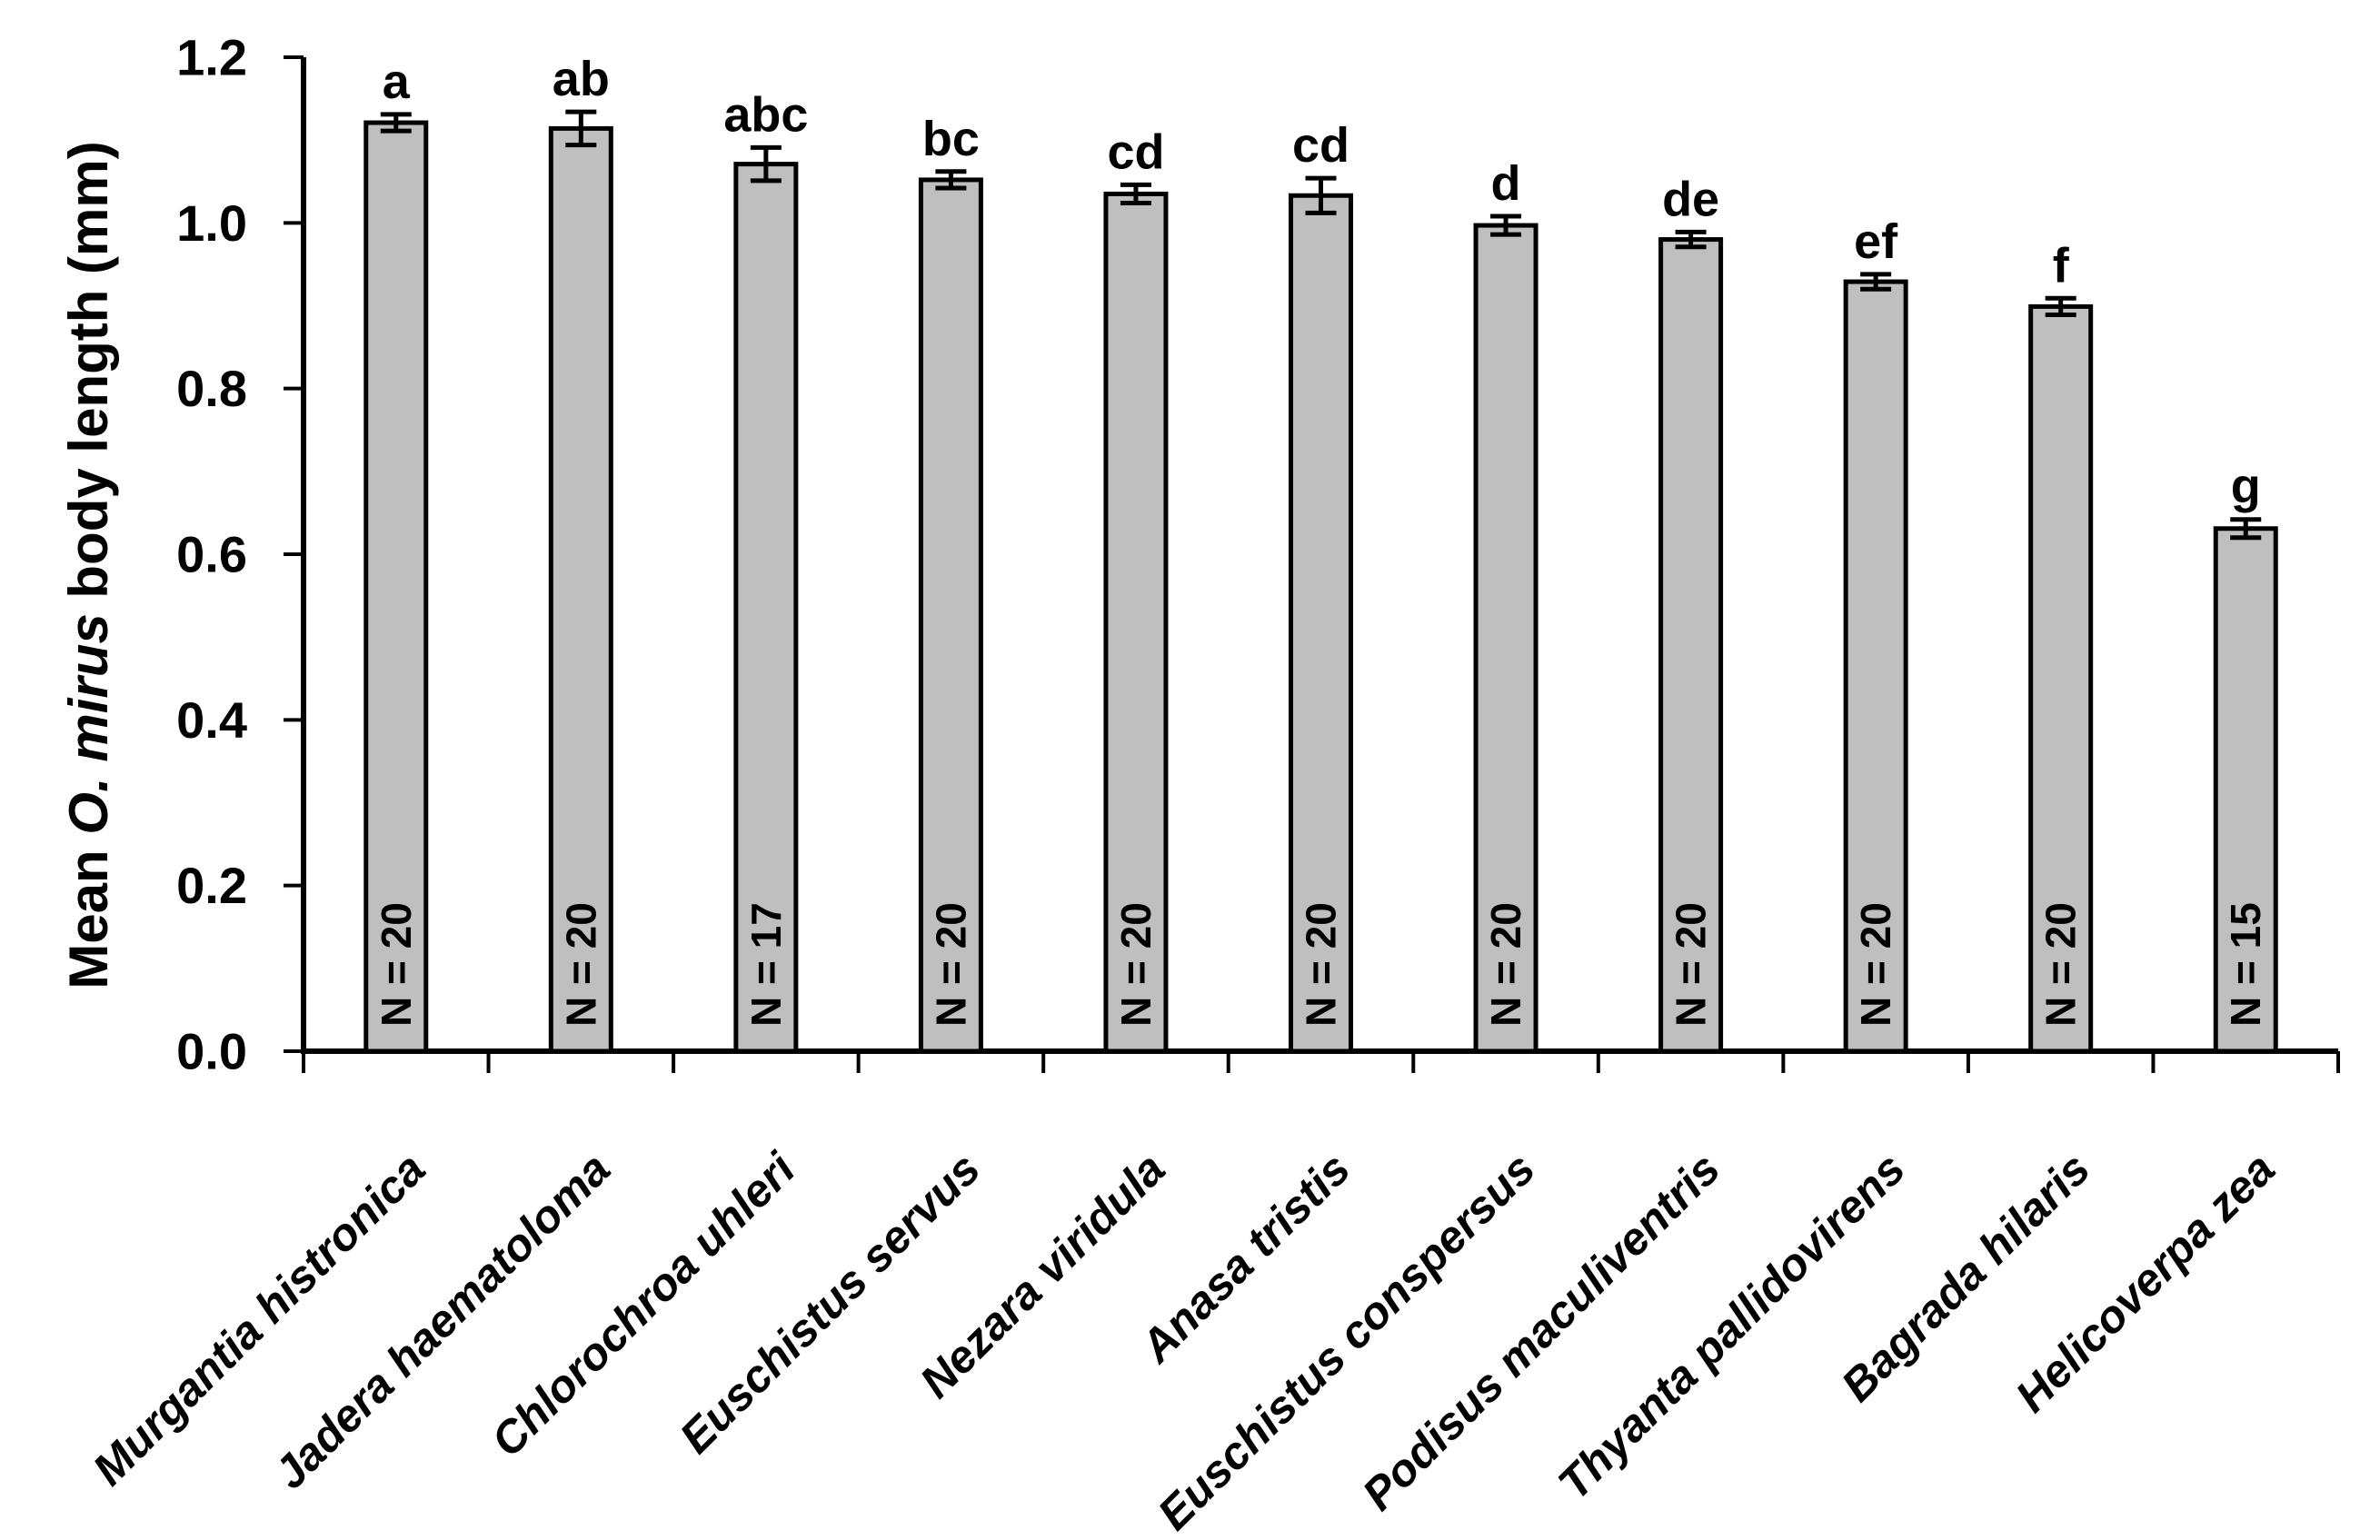  Describe the element at coordinates (1506, 183) in the screenshot. I see `significance-letter: d` at that location.